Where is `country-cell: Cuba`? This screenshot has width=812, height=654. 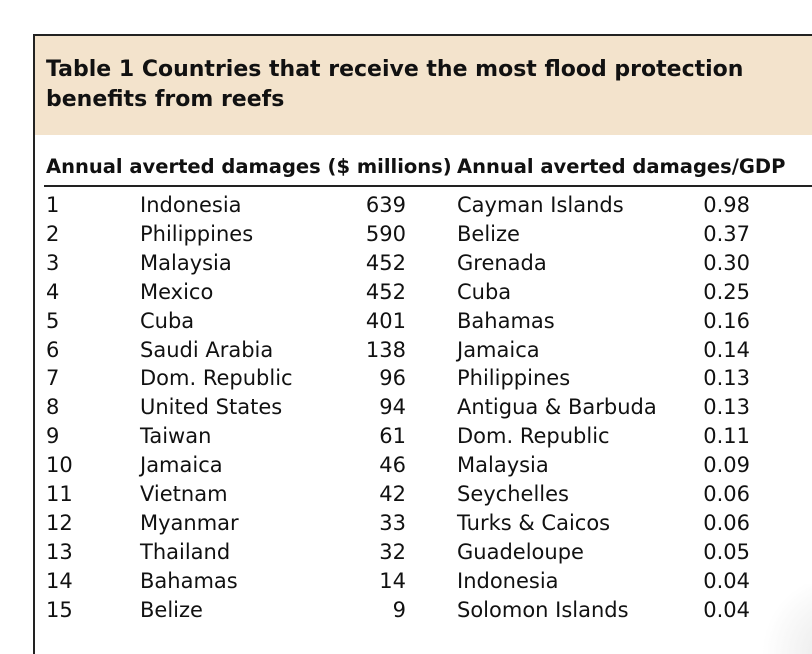 country-cell: Cuba is located at coordinates (167, 320).